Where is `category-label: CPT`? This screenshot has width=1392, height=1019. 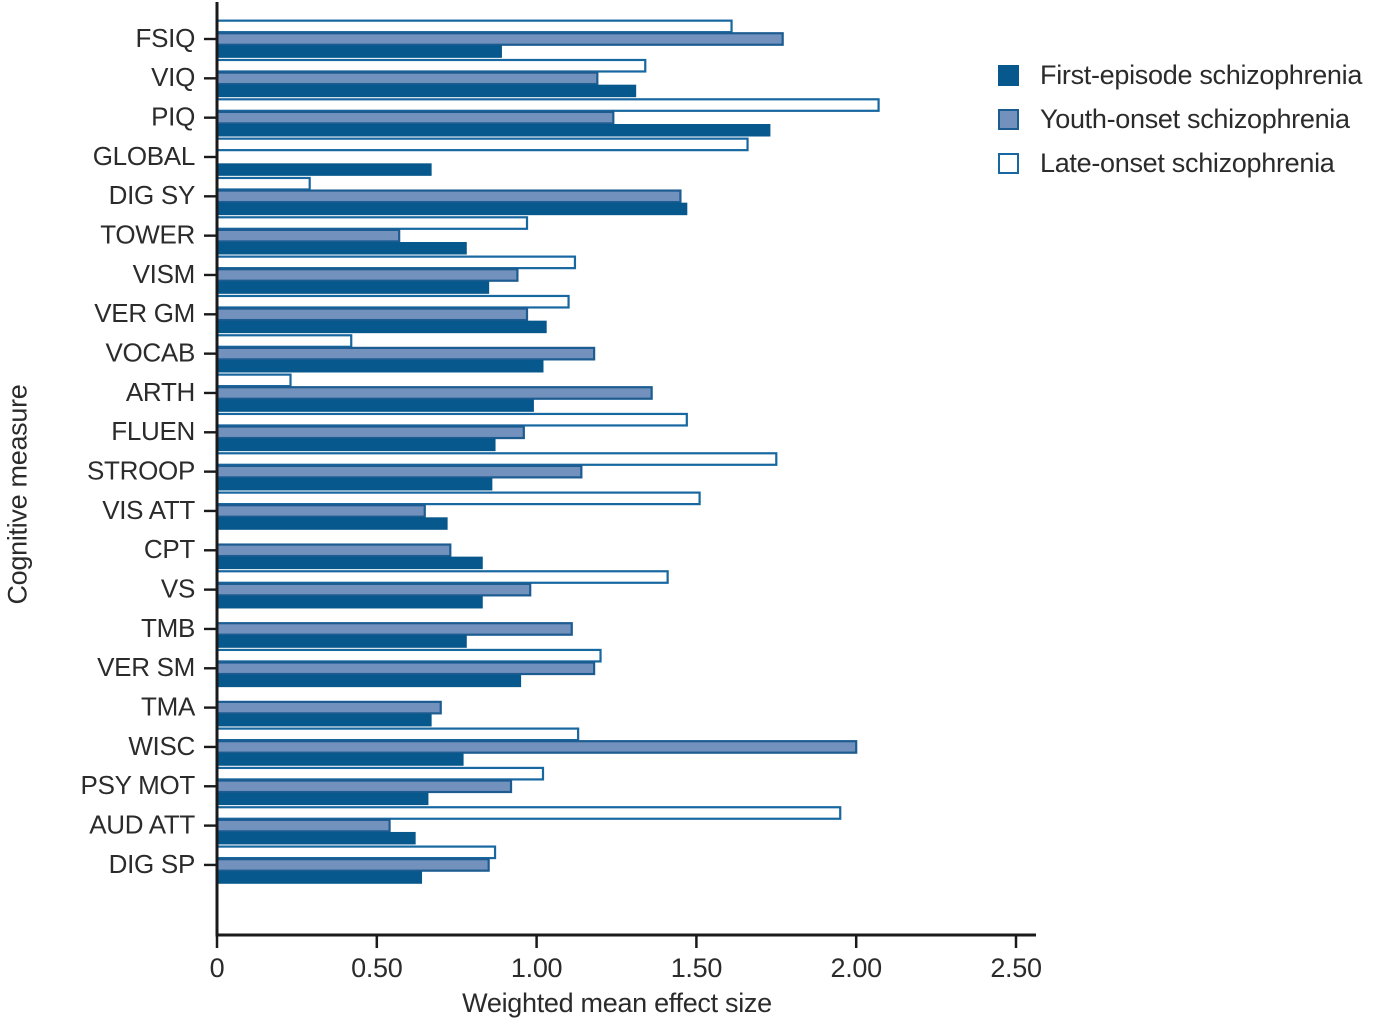 category-label: CPT is located at coordinates (170, 549).